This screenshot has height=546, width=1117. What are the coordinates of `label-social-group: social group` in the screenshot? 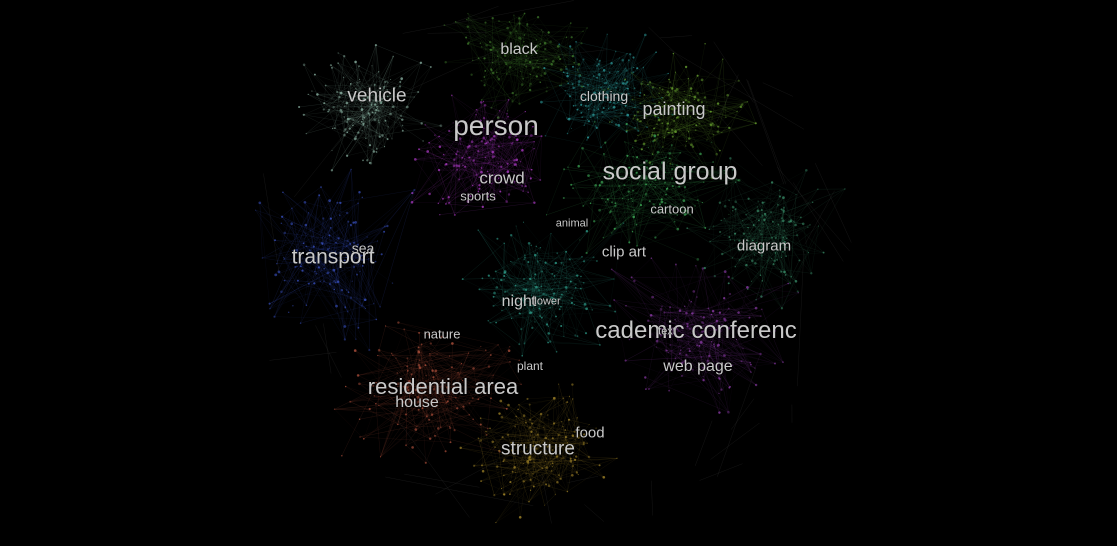 It's located at (670, 171).